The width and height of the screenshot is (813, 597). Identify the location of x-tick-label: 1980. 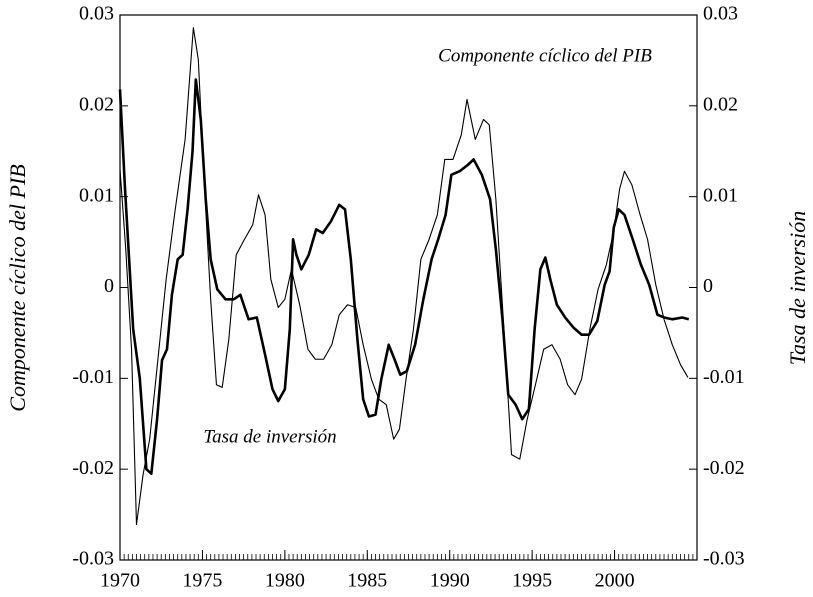
(285, 581).